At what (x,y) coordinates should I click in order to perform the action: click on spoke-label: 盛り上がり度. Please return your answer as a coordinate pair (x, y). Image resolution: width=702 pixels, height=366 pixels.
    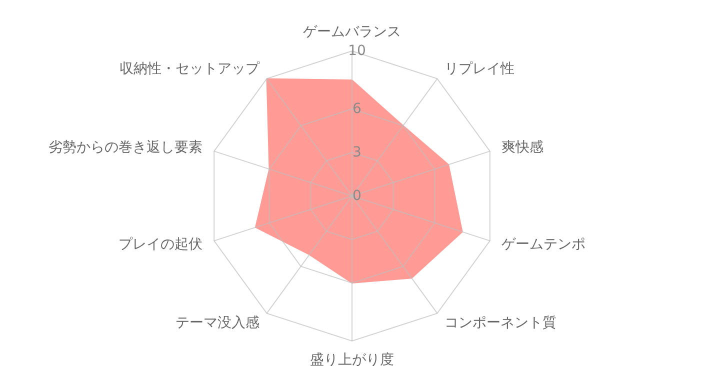
    Looking at the image, I should click on (352, 359).